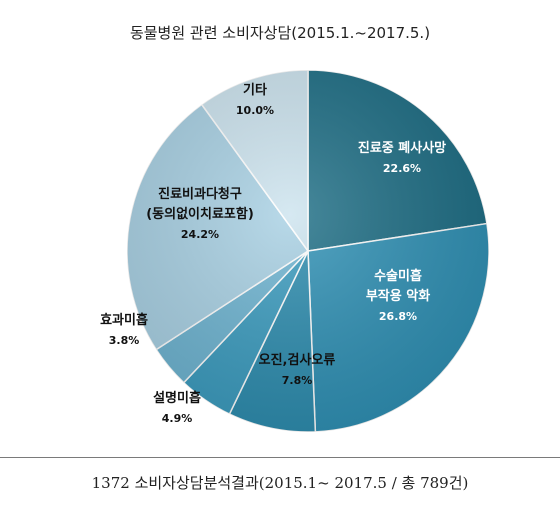 Image resolution: width=560 pixels, height=525 pixels. I want to click on slice-name-label: 수술미흡, so click(398, 276).